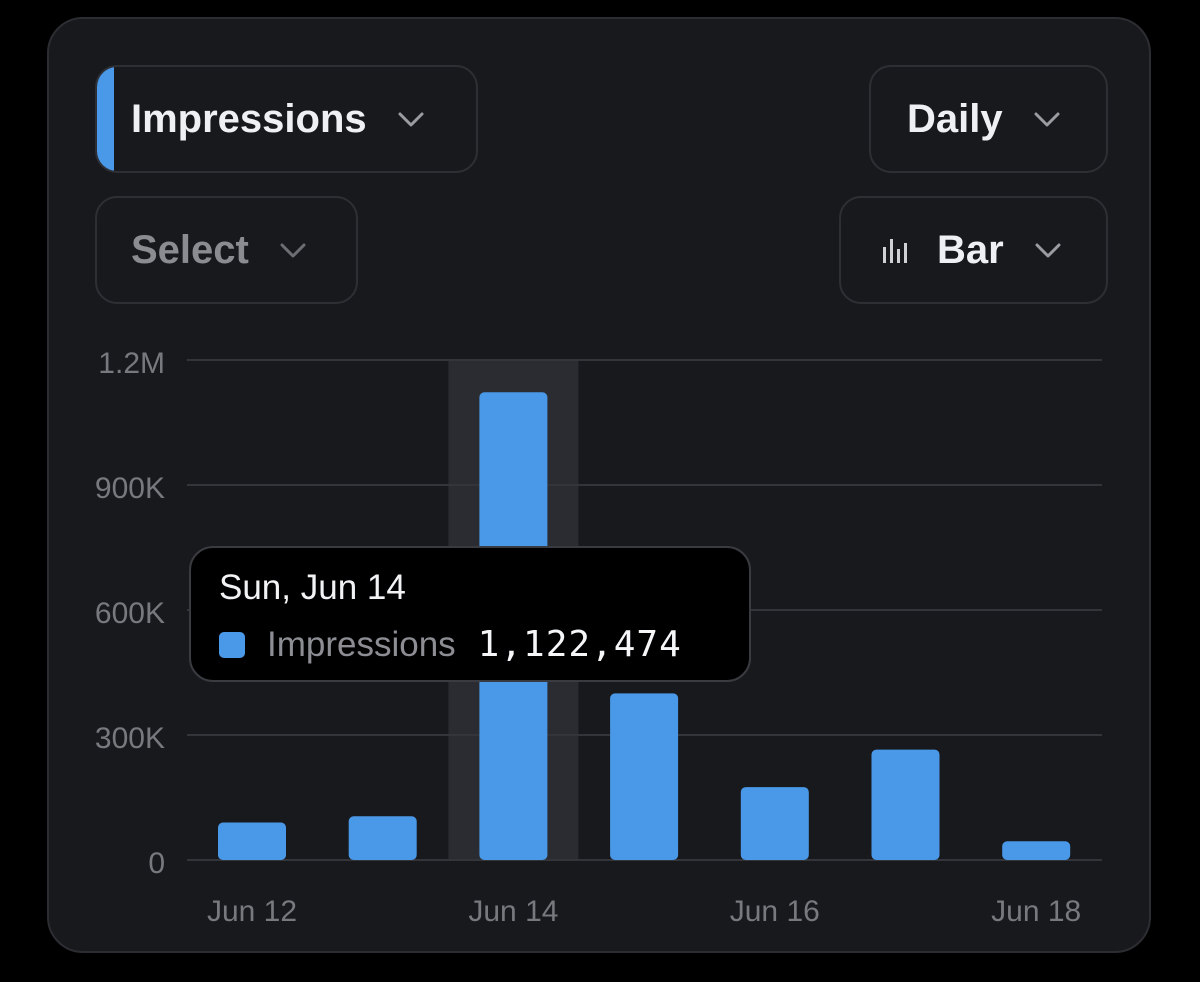  What do you see at coordinates (955, 118) in the screenshot?
I see `period-dropdown-label: Daily` at bounding box center [955, 118].